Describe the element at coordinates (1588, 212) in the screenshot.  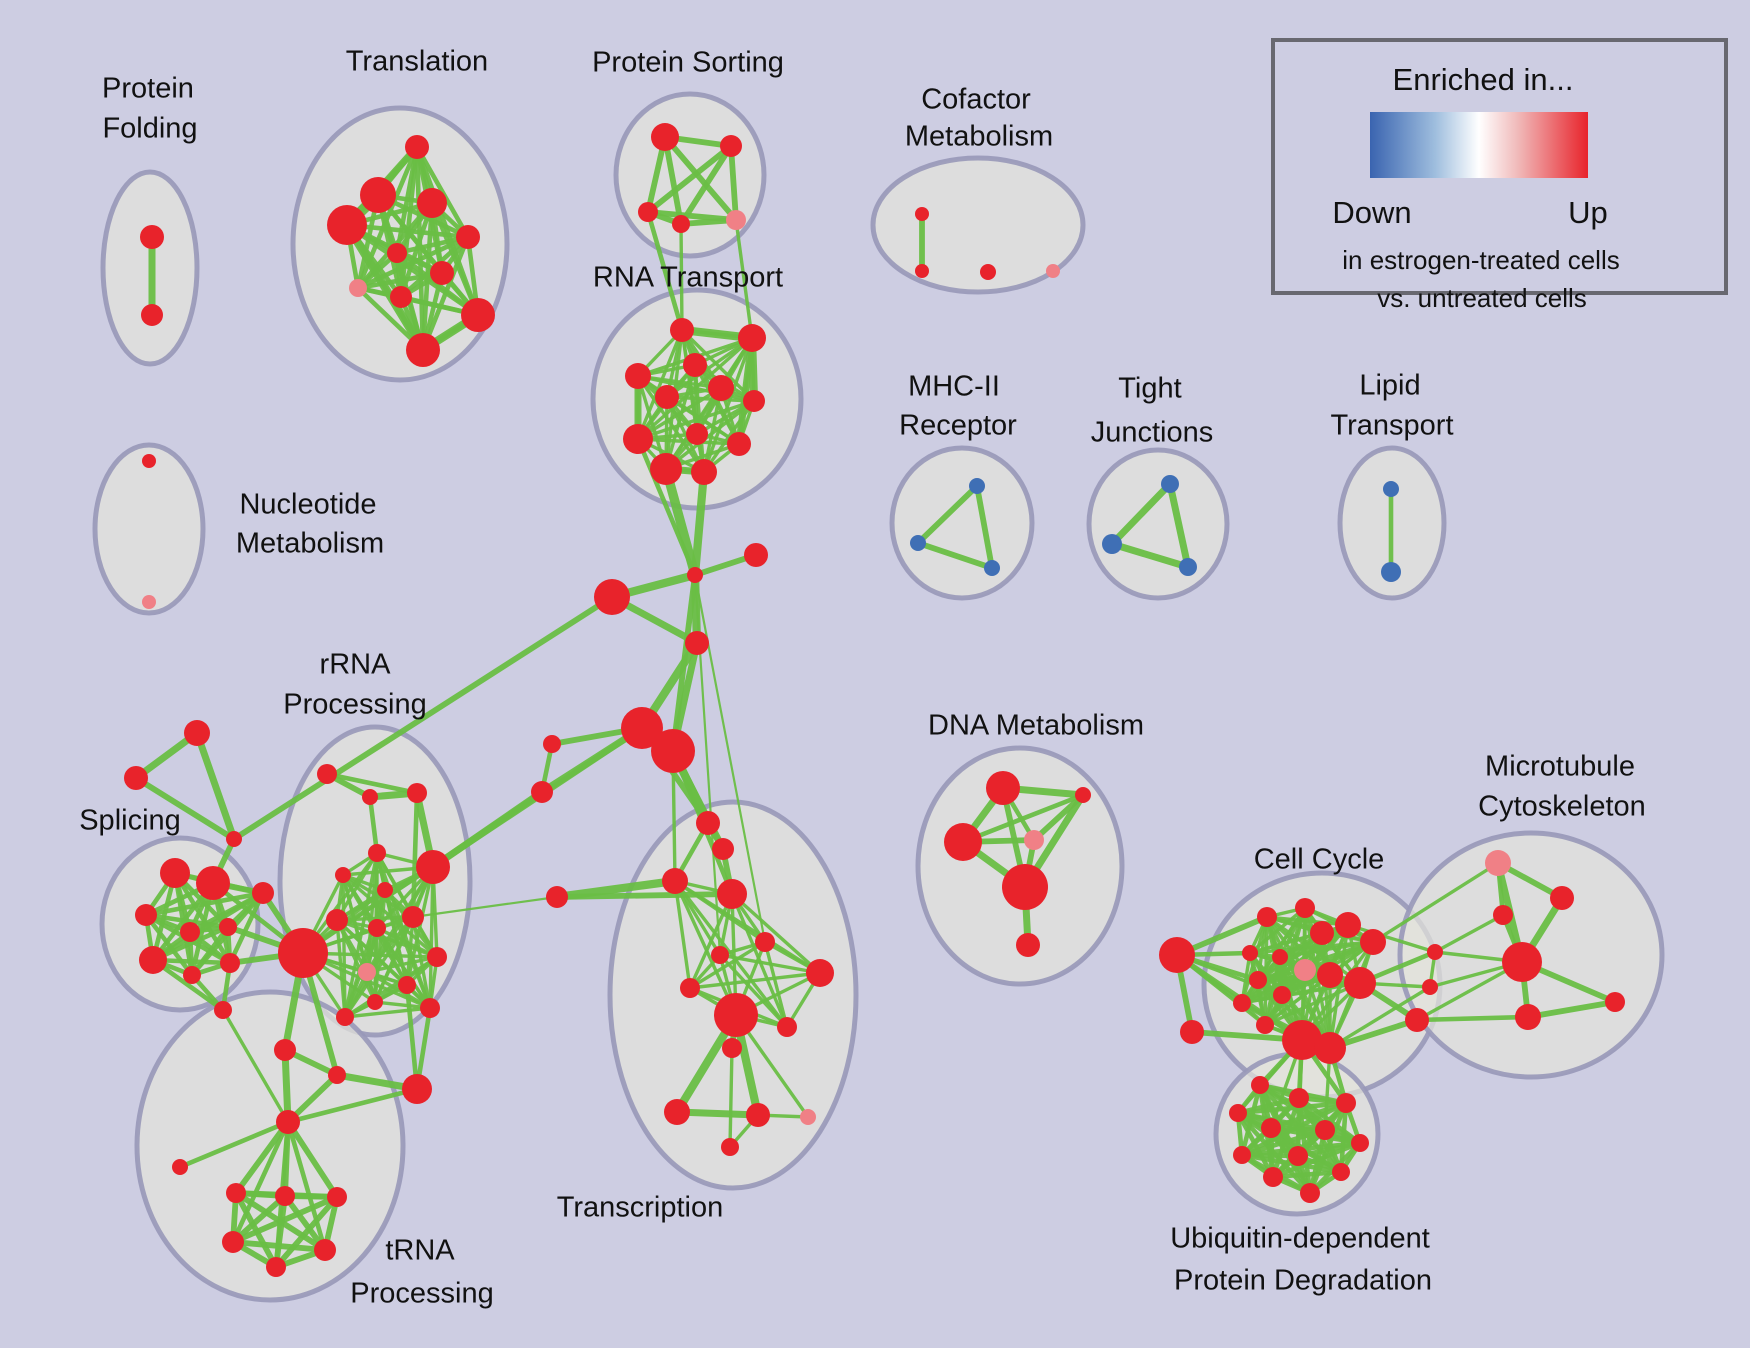
I see `legend-up-label: Up` at that location.